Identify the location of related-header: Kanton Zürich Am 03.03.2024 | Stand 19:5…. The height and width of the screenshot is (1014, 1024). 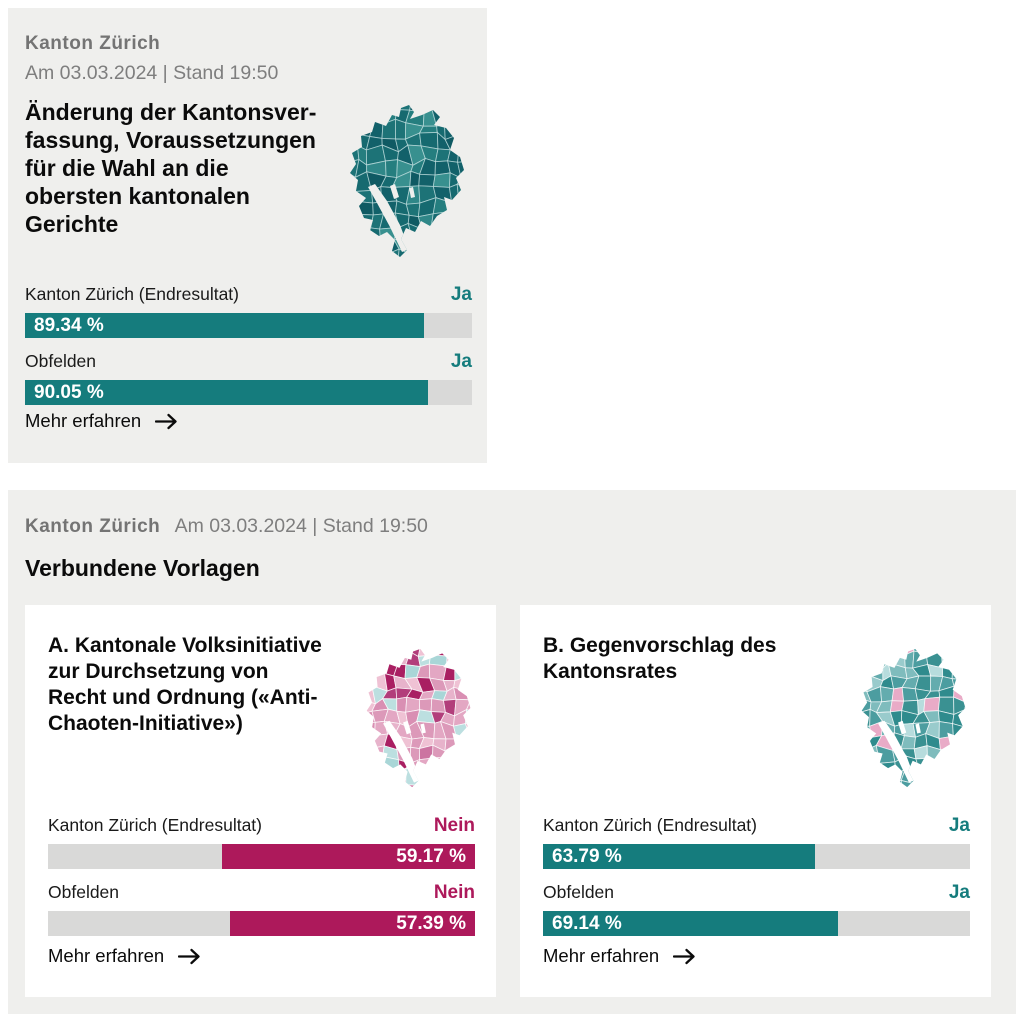
(520, 526).